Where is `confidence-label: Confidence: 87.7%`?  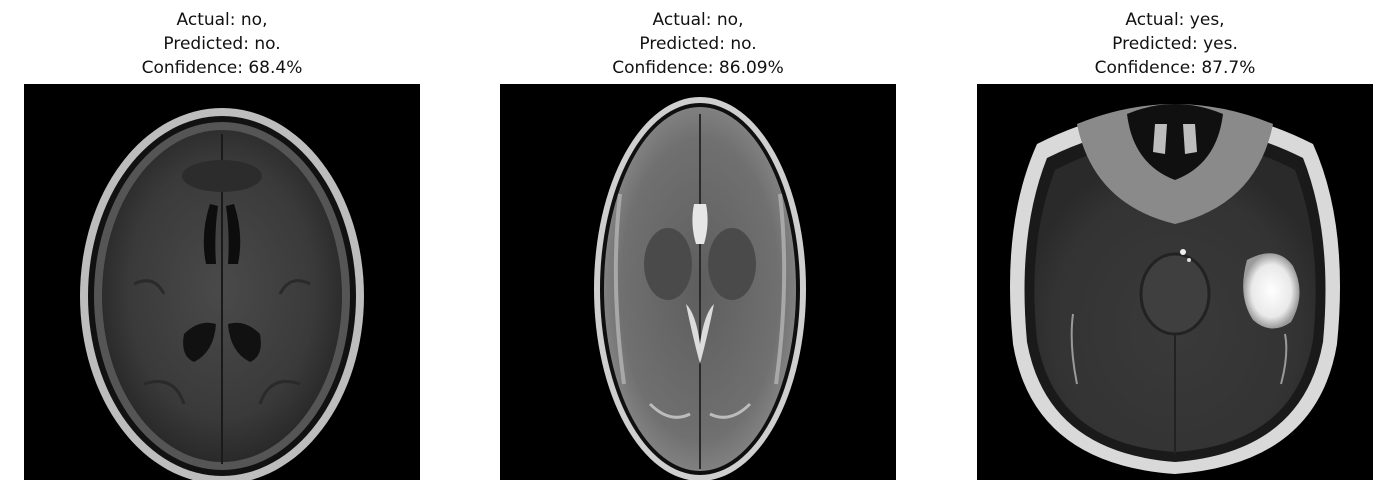
confidence-label: Confidence: 87.7% is located at coordinates (1175, 68).